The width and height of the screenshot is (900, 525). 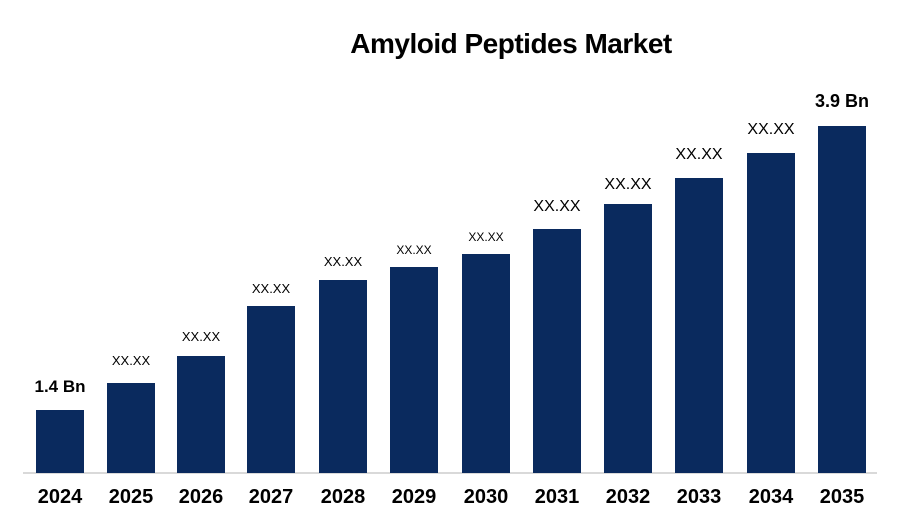 What do you see at coordinates (699, 497) in the screenshot?
I see `x-axis-tick-label: 2033` at bounding box center [699, 497].